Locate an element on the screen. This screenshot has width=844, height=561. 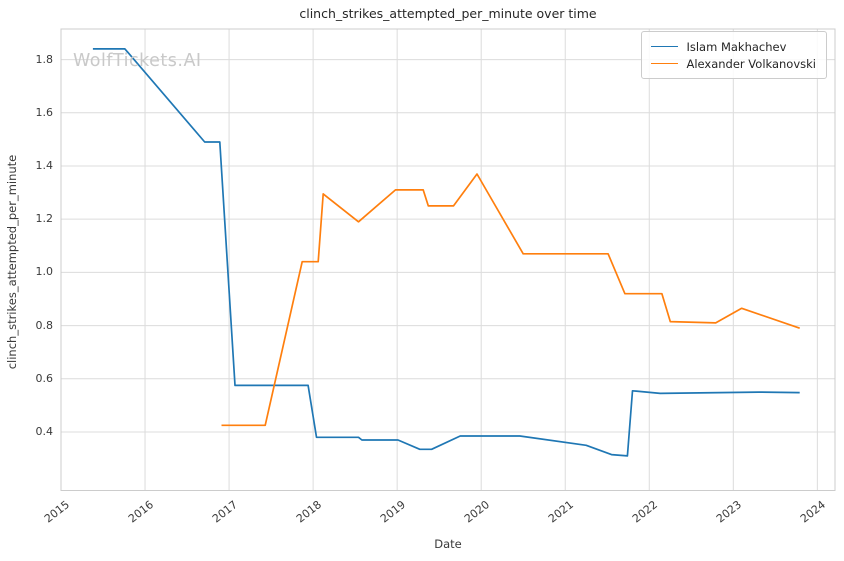
legend-item: Alexander Volkanovski is located at coordinates (733, 63).